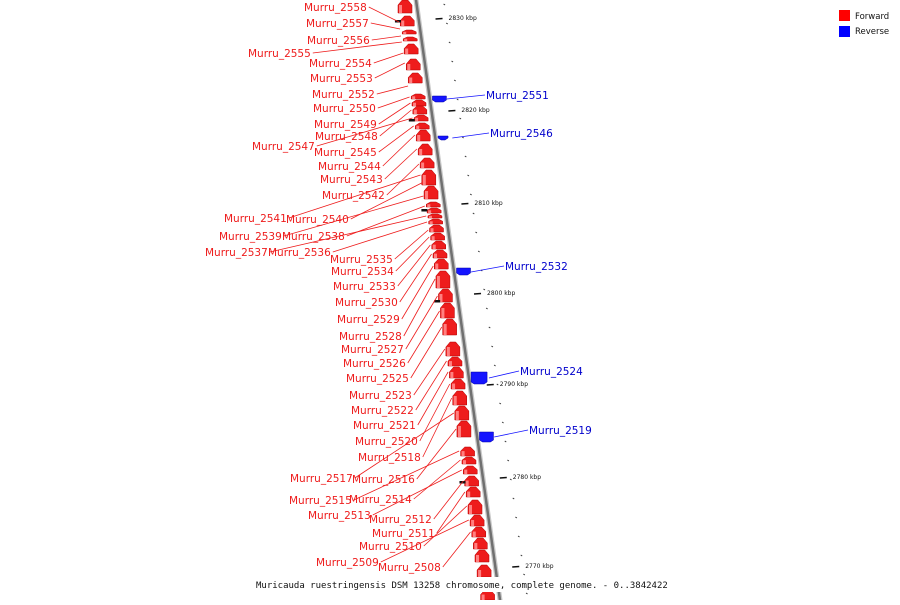 The width and height of the screenshot is (900, 605). What do you see at coordinates (389, 458) in the screenshot?
I see `forward-gene-label: Murru_2518` at bounding box center [389, 458].